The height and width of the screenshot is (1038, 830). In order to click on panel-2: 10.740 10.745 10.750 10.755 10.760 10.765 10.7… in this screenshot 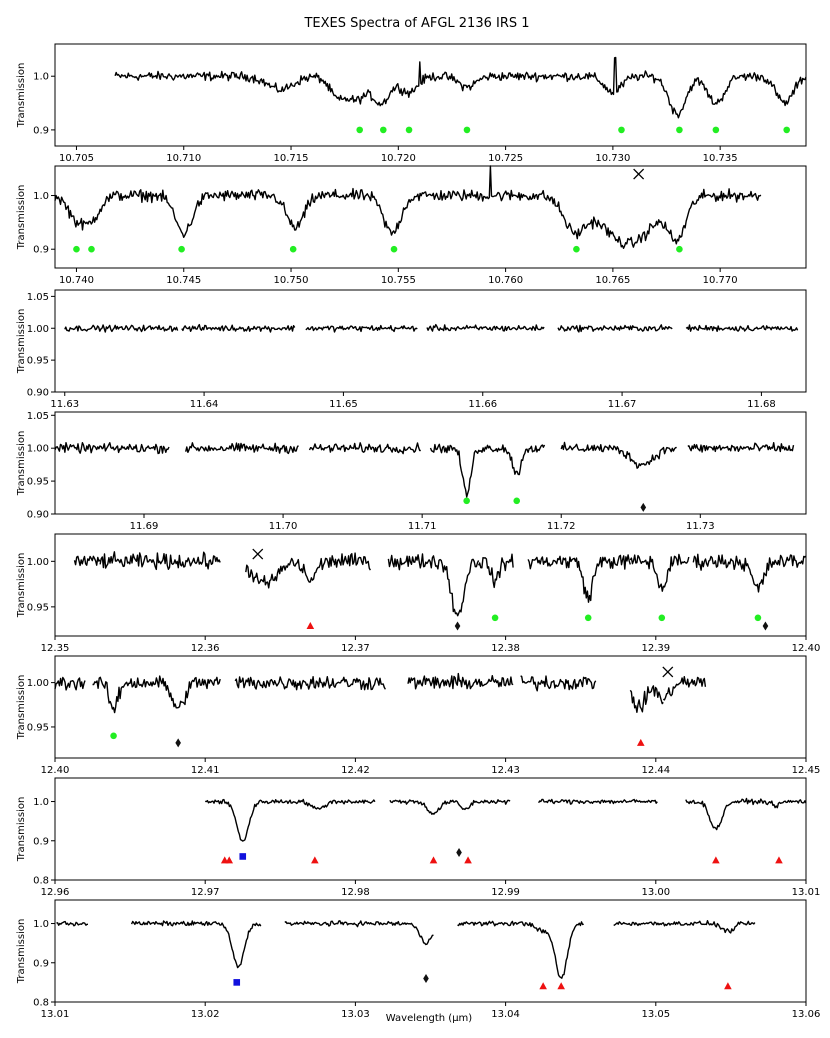, I will do `click(411, 225)`.